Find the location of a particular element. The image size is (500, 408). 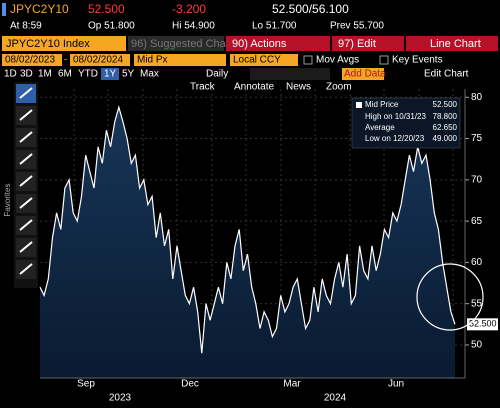

zoom: Zoom is located at coordinates (339, 87).